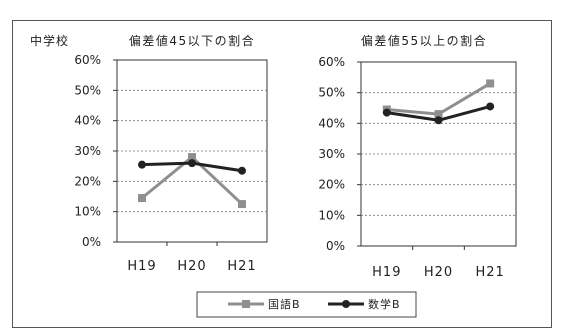 The image size is (568, 329). What do you see at coordinates (246, 304) in the screenshot?
I see `legend-square-marker` at bounding box center [246, 304].